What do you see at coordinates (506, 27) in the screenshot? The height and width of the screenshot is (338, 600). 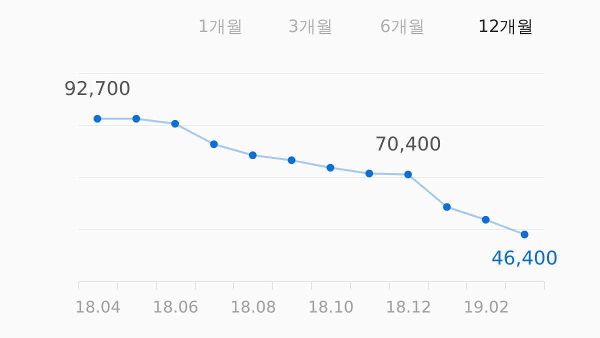 I see `text: 12개월` at bounding box center [506, 27].